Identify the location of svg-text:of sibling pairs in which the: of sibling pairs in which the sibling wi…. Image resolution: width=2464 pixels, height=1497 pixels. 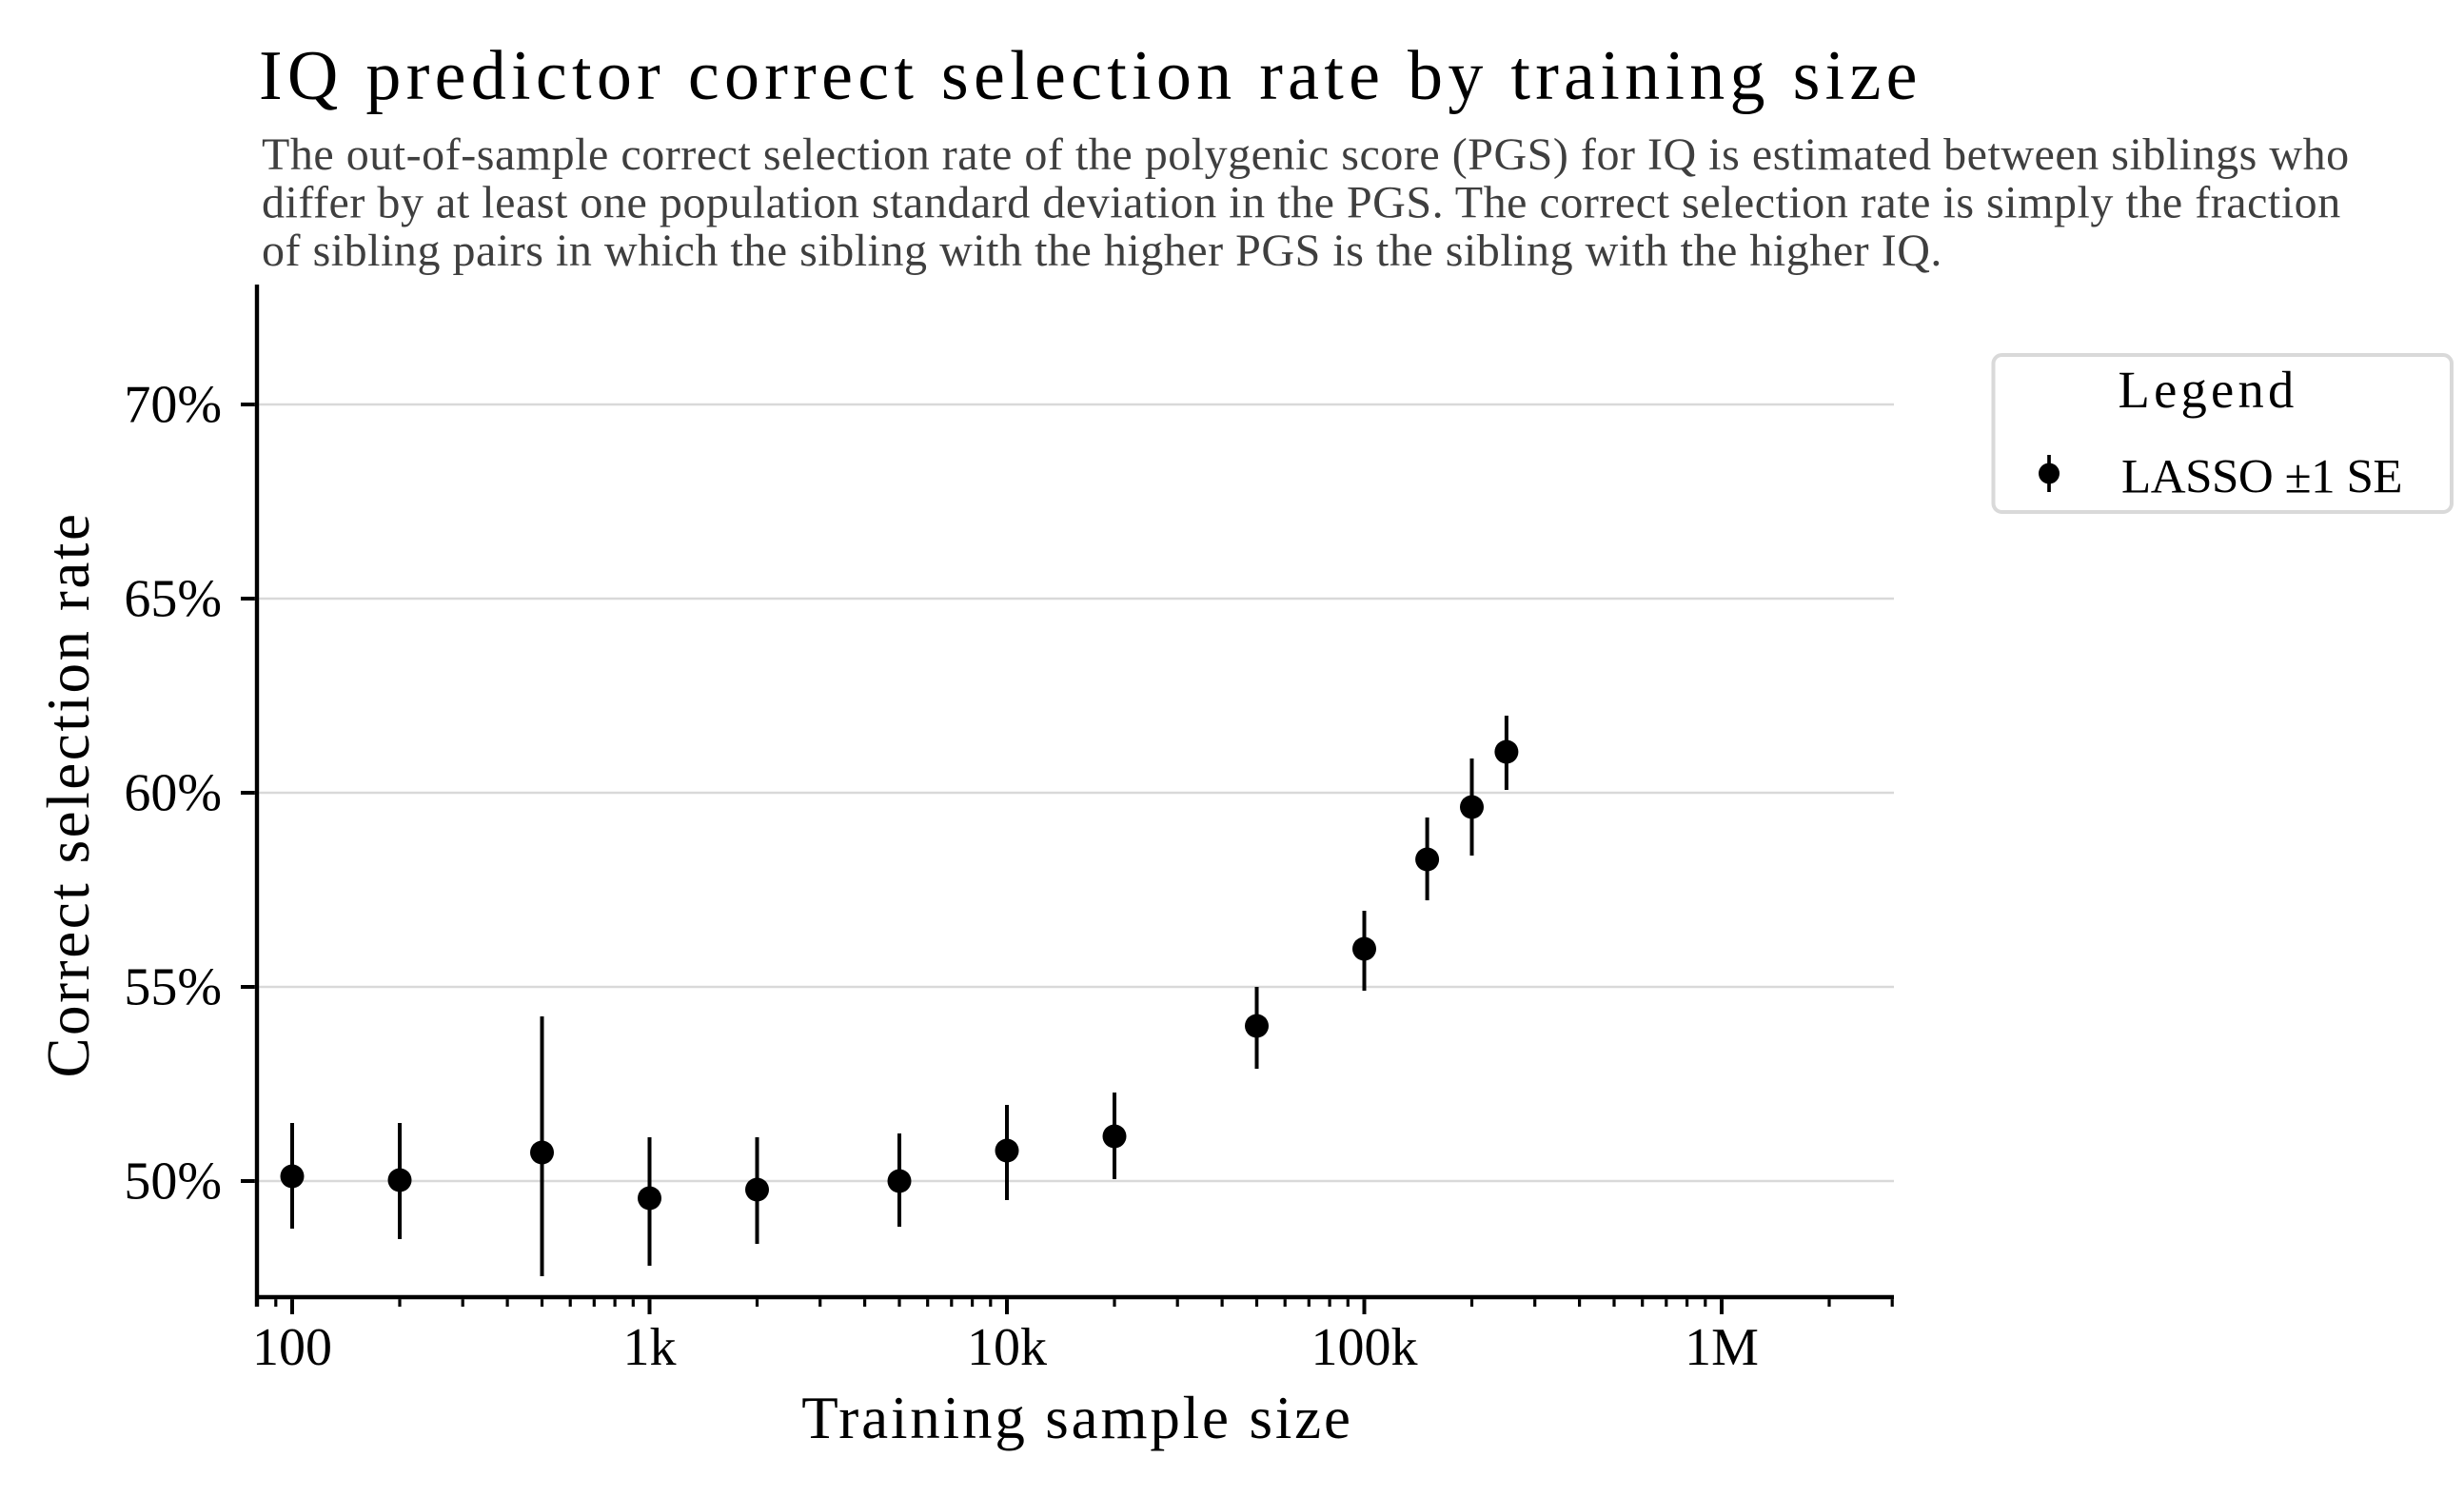
(1102, 251).